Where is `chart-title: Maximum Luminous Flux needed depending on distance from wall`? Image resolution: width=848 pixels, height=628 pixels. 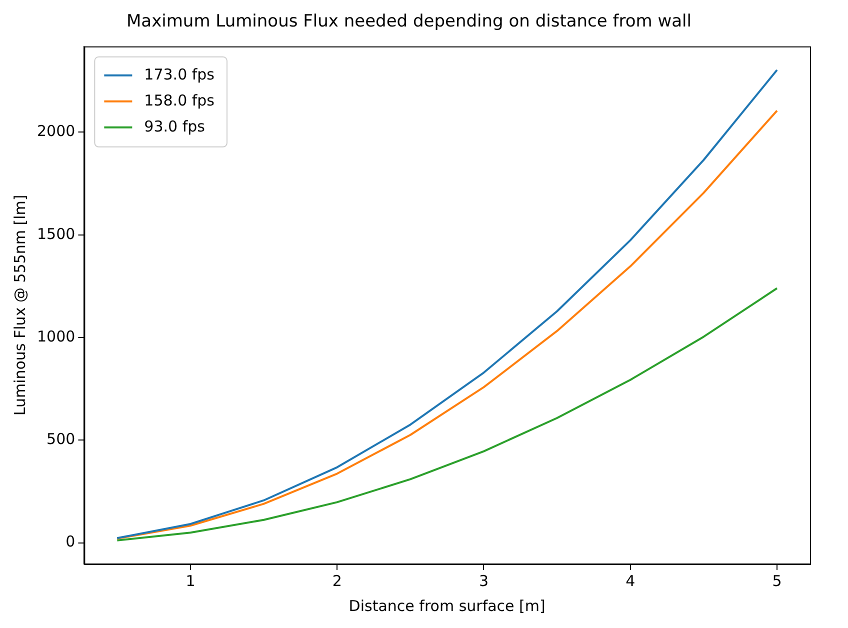
chart-title: Maximum Luminous Flux needed depending on distance from wall is located at coordinates (409, 22).